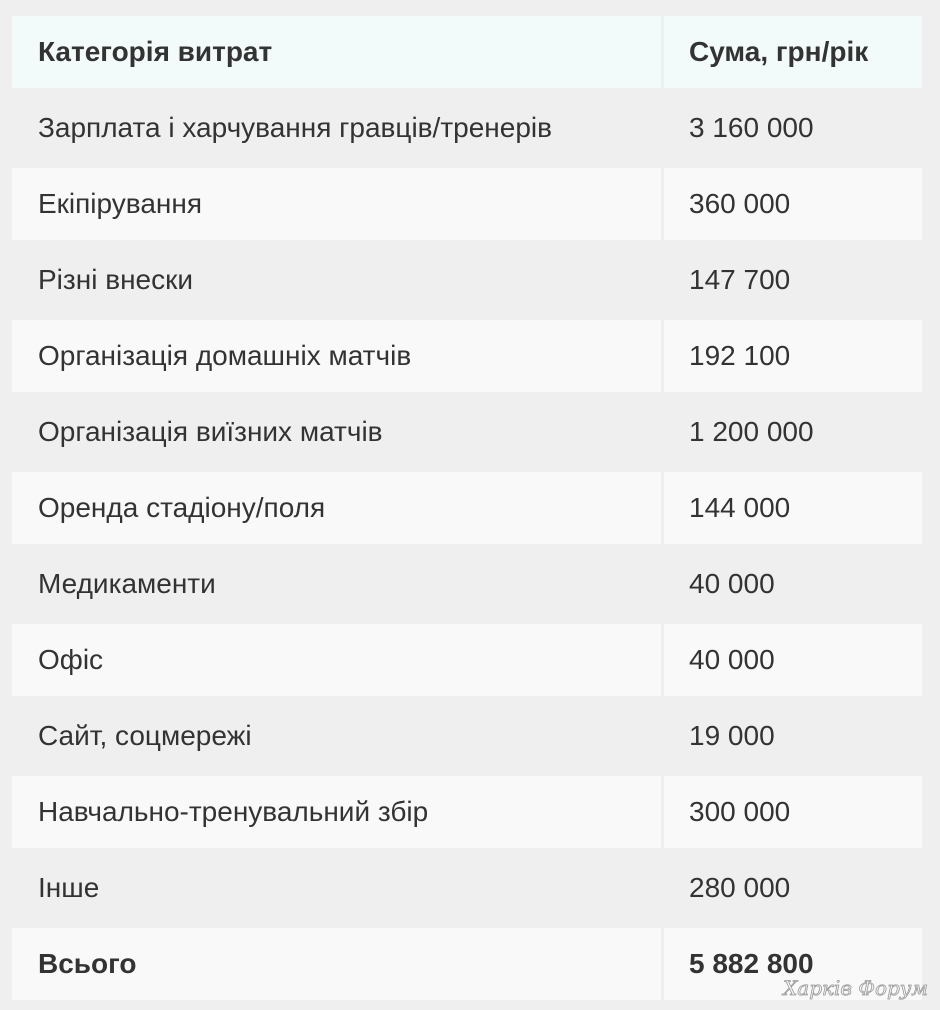  What do you see at coordinates (793, 964) in the screenshot?
I see `total-amount: 5 882 800` at bounding box center [793, 964].